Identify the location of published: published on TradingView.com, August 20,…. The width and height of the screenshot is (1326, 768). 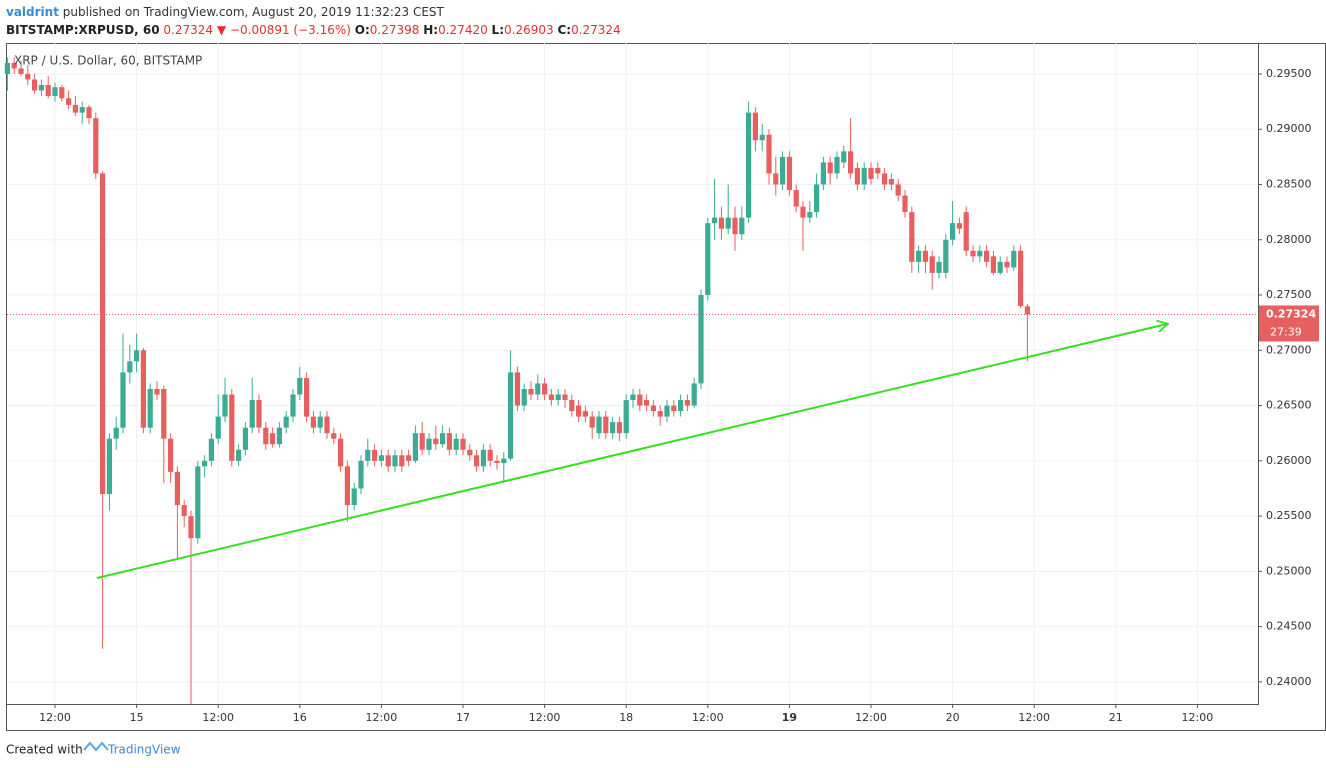
(254, 12).